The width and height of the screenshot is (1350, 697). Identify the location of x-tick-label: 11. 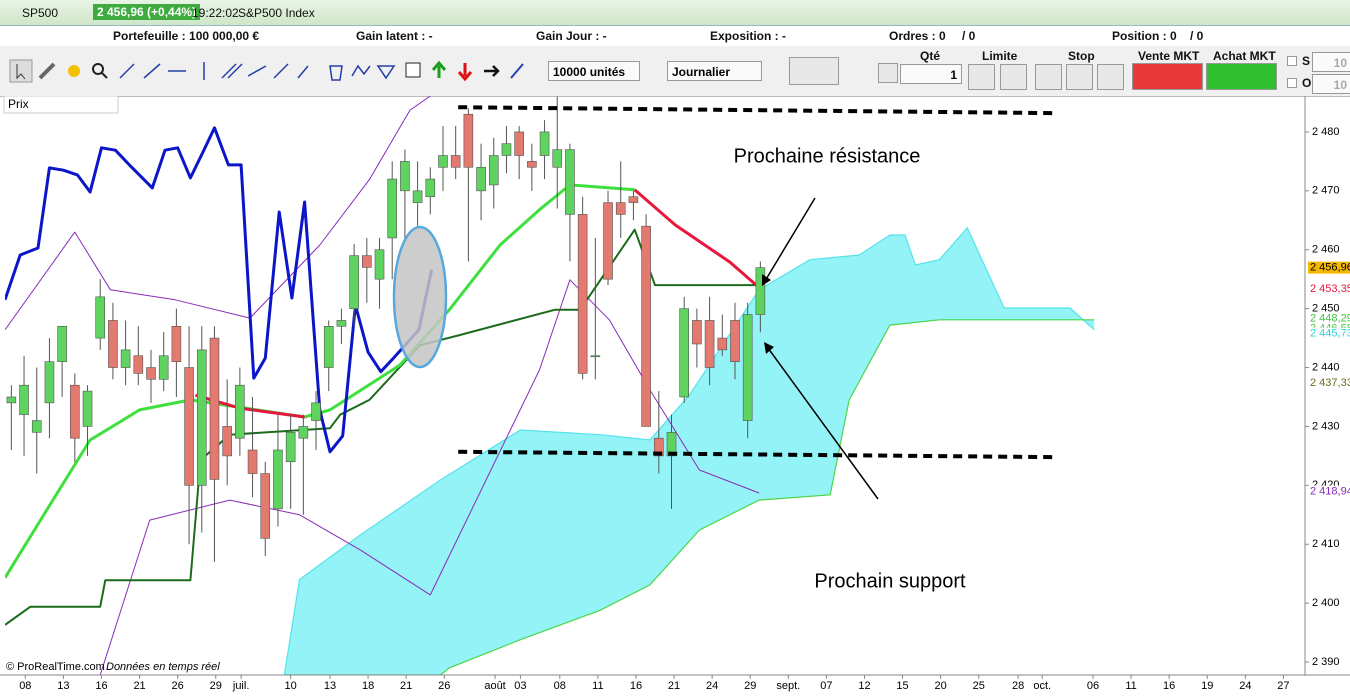
(1130, 686).